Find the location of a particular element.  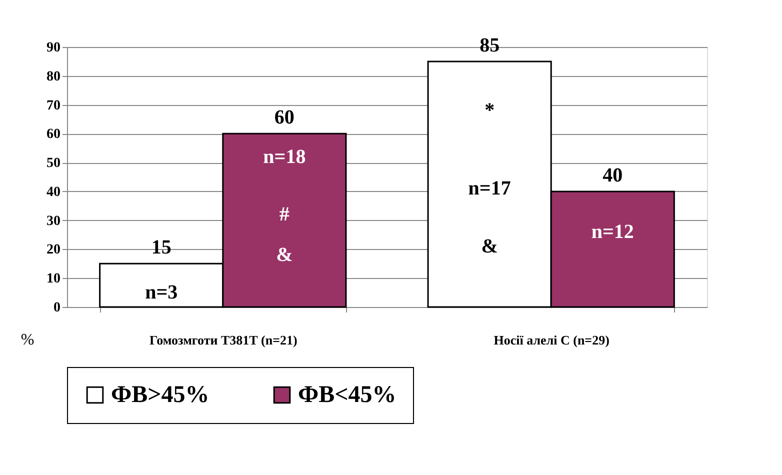

legend-label: ФВ<45% is located at coordinates (347, 395).